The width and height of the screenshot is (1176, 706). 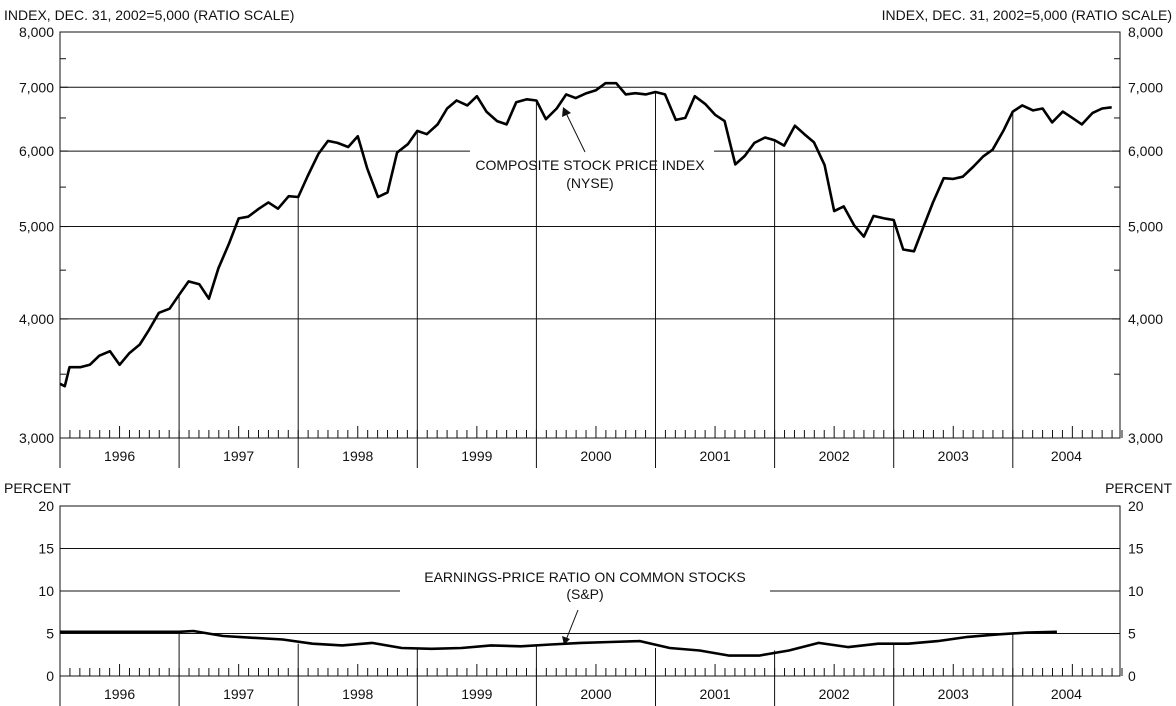 What do you see at coordinates (558, 643) in the screenshot?
I see `bottom-series-line` at bounding box center [558, 643].